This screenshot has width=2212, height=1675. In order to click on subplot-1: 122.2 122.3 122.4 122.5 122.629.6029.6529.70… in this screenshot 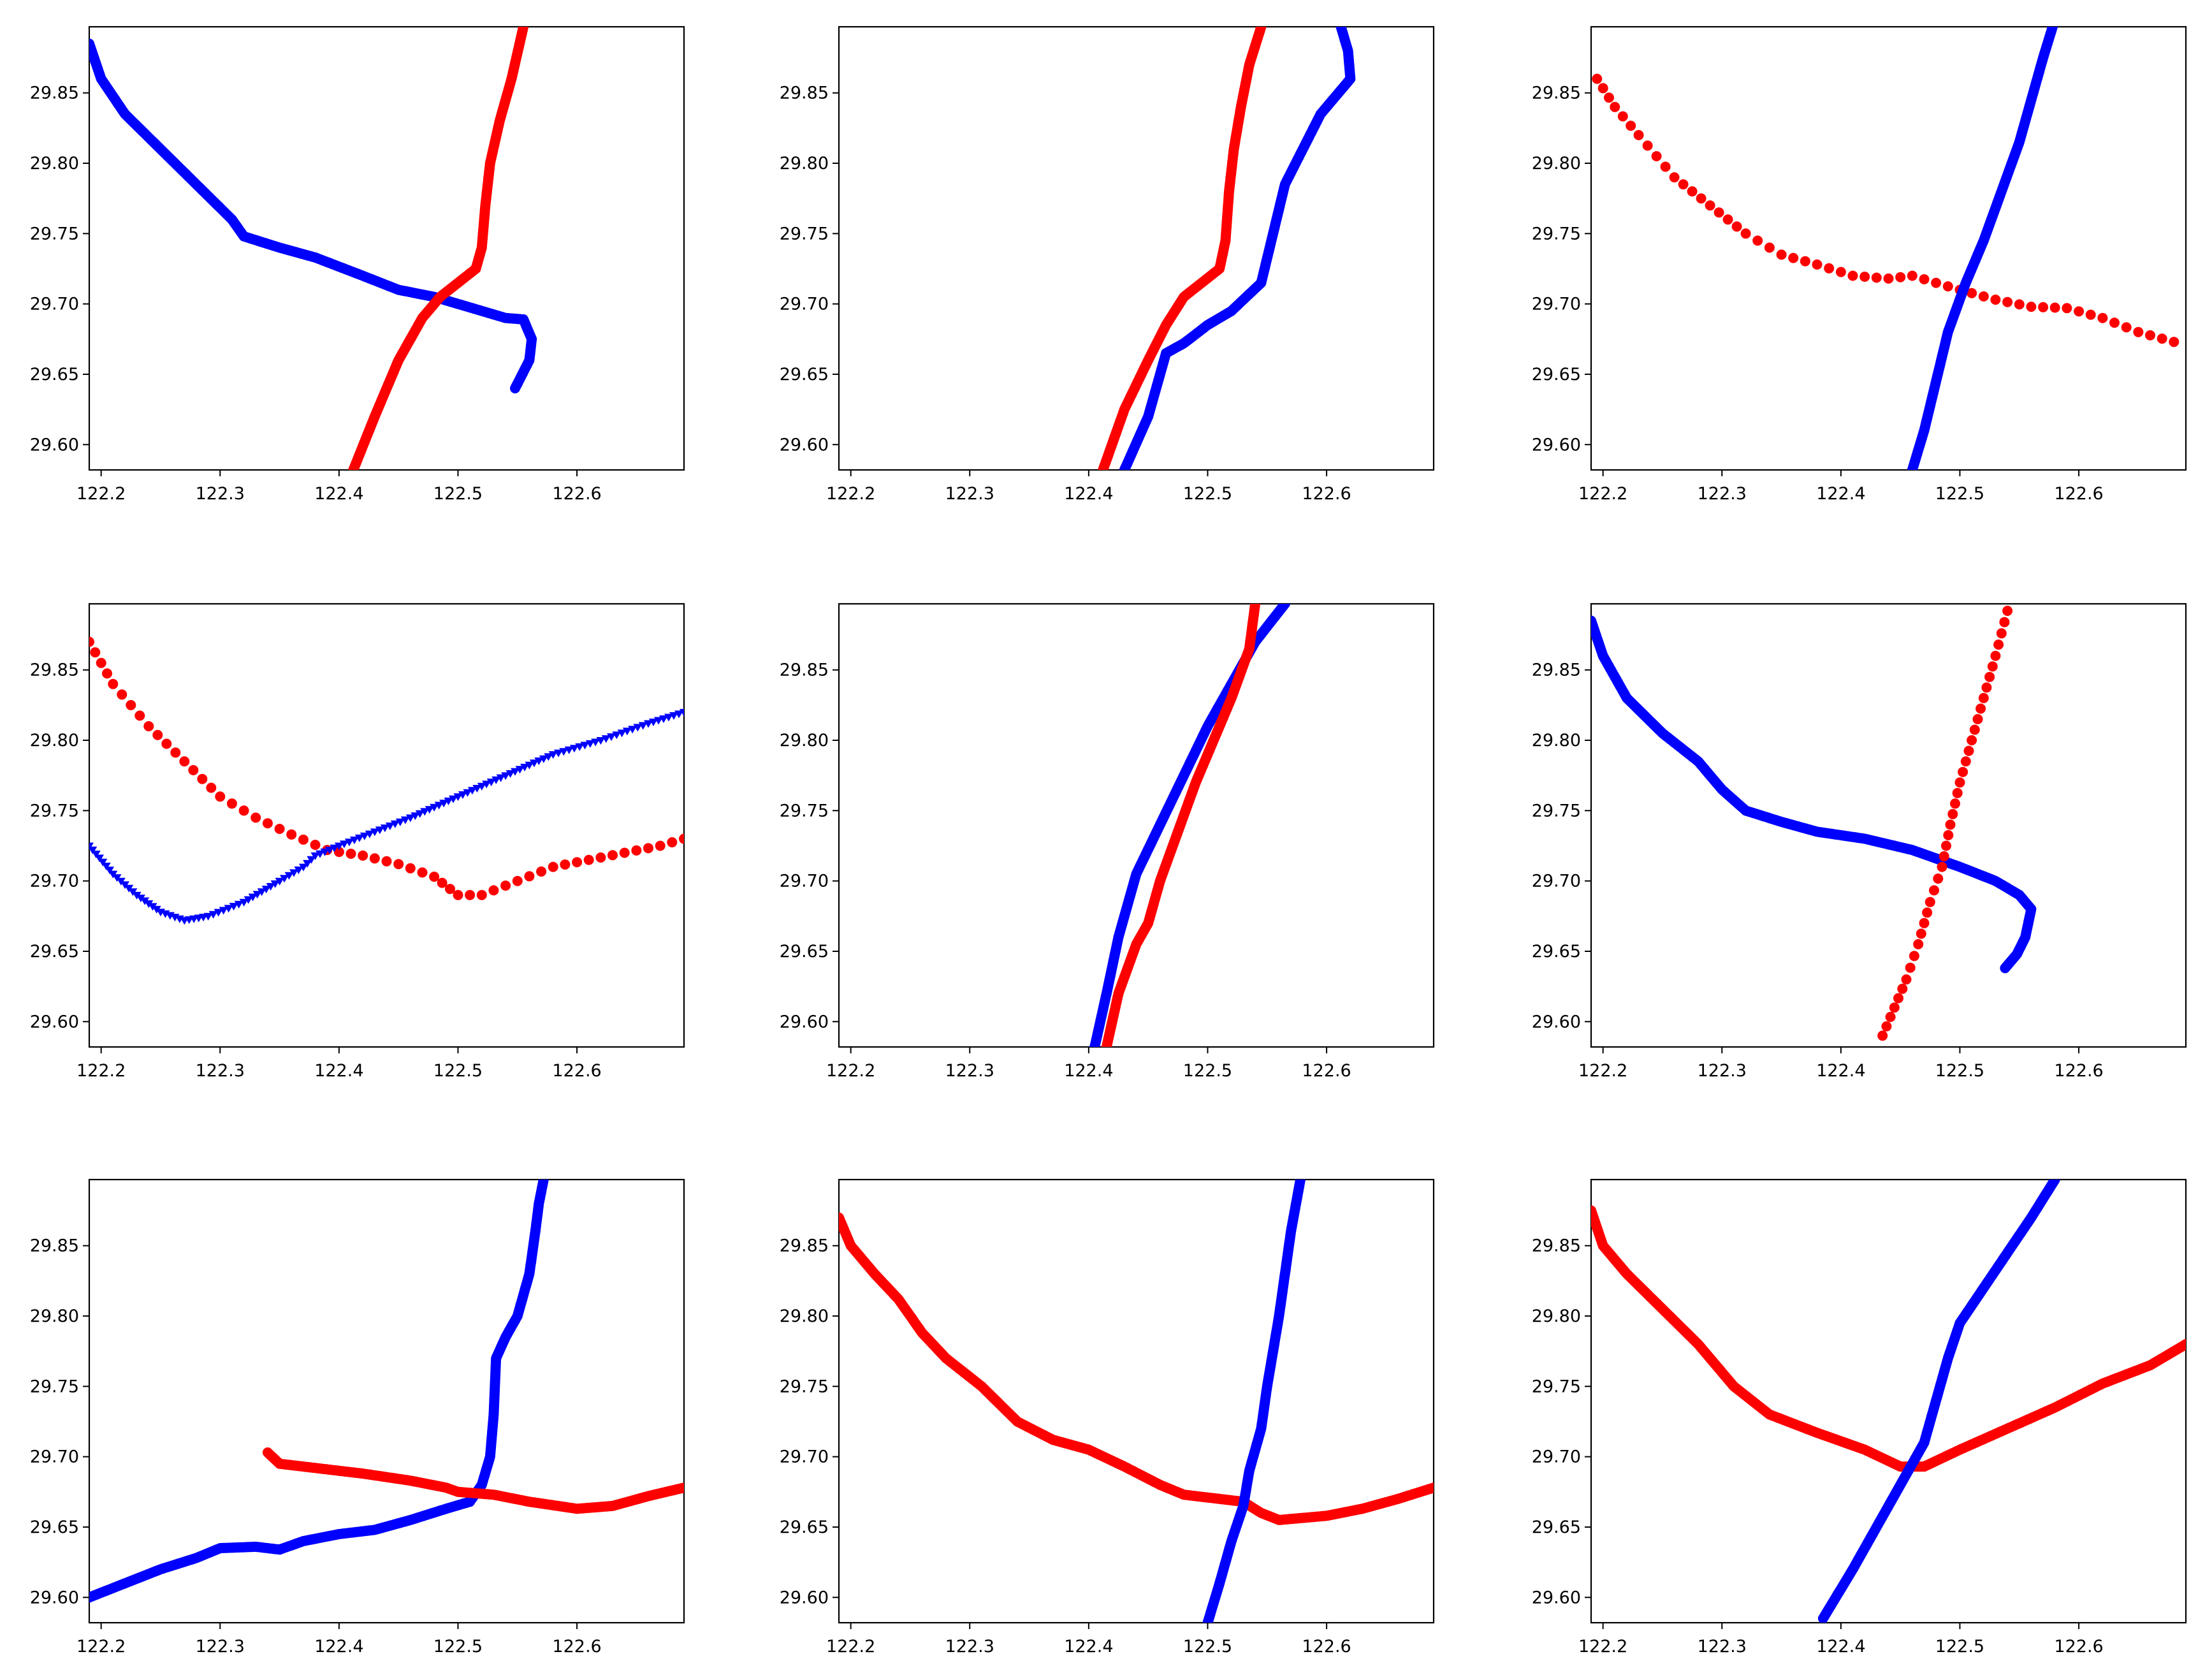, I will do `click(357, 265)`.